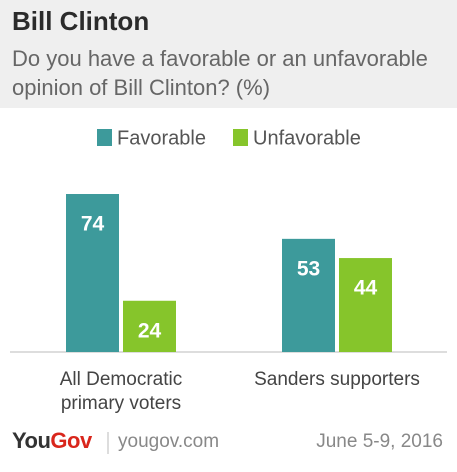  What do you see at coordinates (169, 441) in the screenshot?
I see `site-url: yougov.com` at bounding box center [169, 441].